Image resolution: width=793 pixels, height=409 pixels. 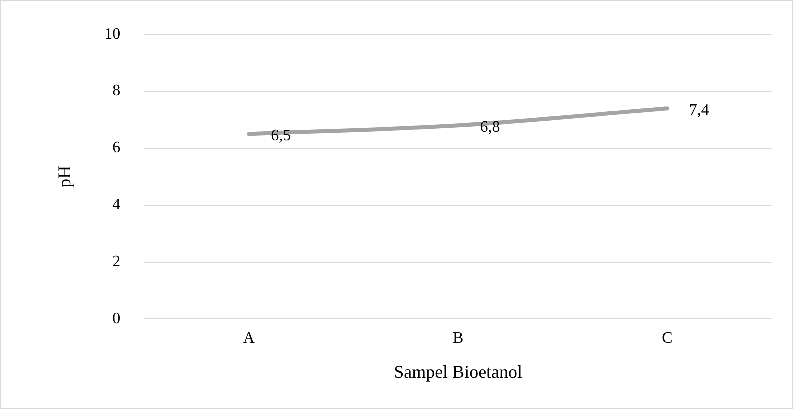 I want to click on data-label: 6,5, so click(x=281, y=135).